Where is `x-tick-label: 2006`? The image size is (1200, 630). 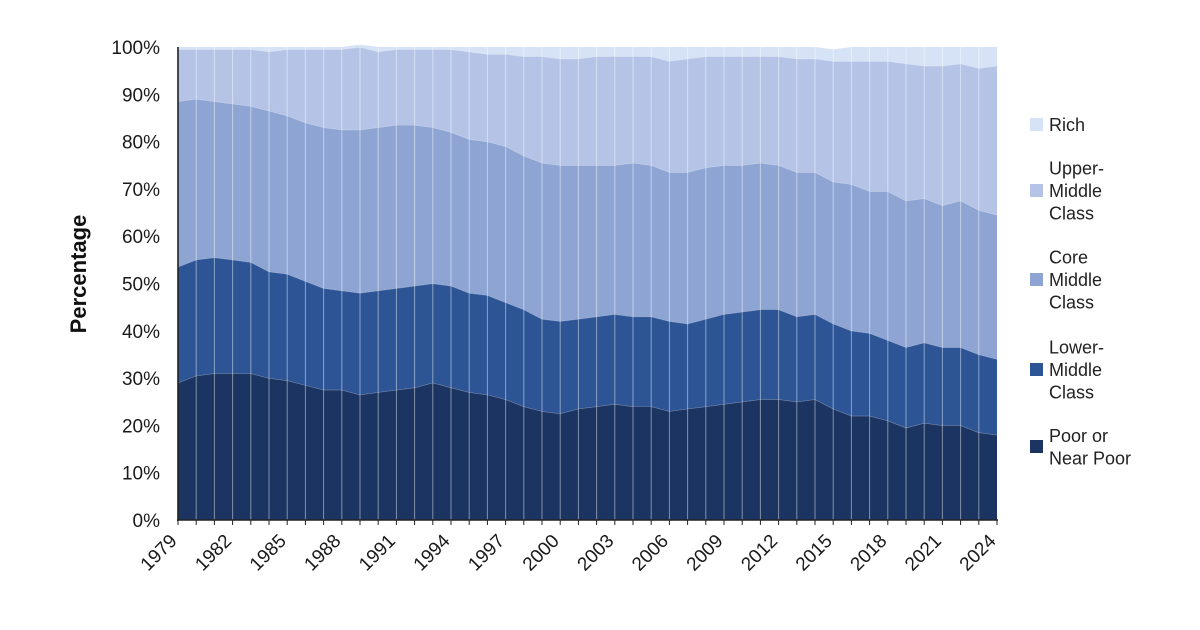
x-tick-label: 2006 is located at coordinates (650, 553).